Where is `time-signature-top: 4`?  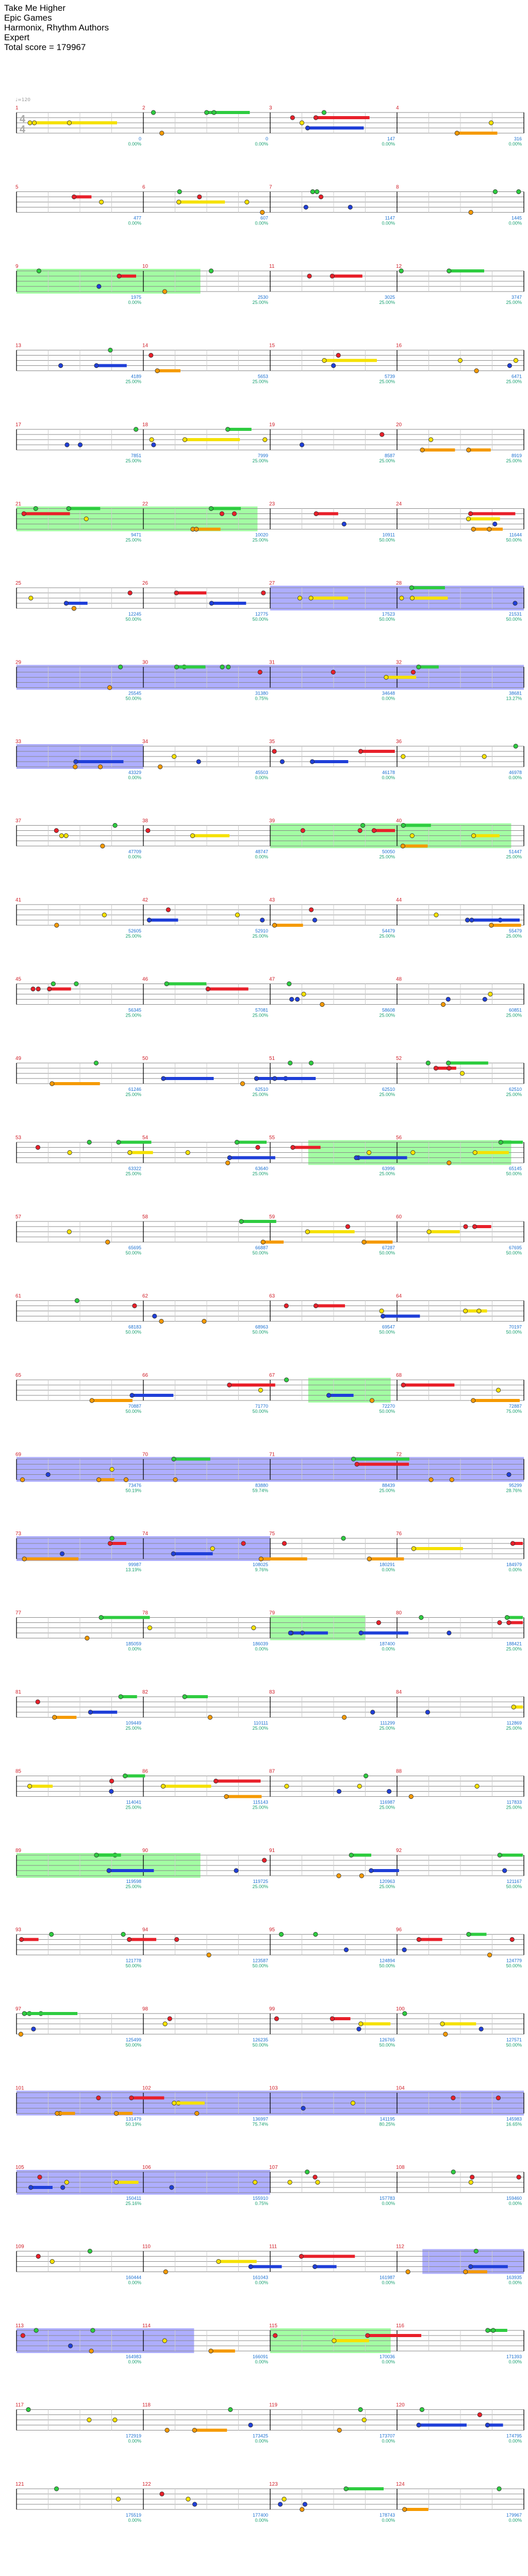
time-signature-top: 4 is located at coordinates (23, 120).